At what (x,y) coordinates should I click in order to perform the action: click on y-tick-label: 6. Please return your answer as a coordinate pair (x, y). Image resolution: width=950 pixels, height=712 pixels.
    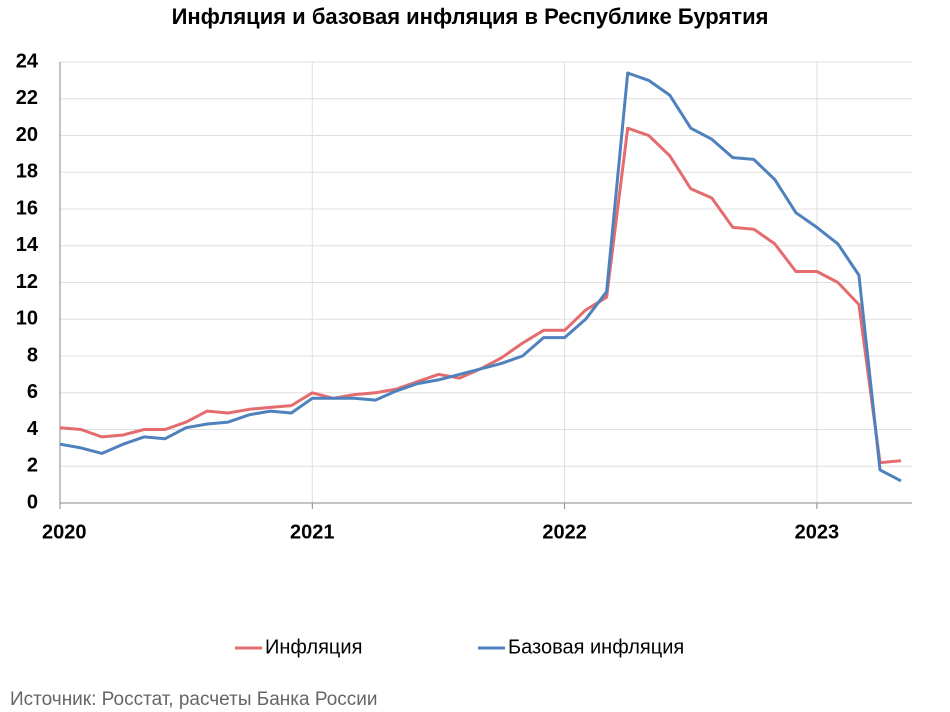
    Looking at the image, I should click on (32, 392).